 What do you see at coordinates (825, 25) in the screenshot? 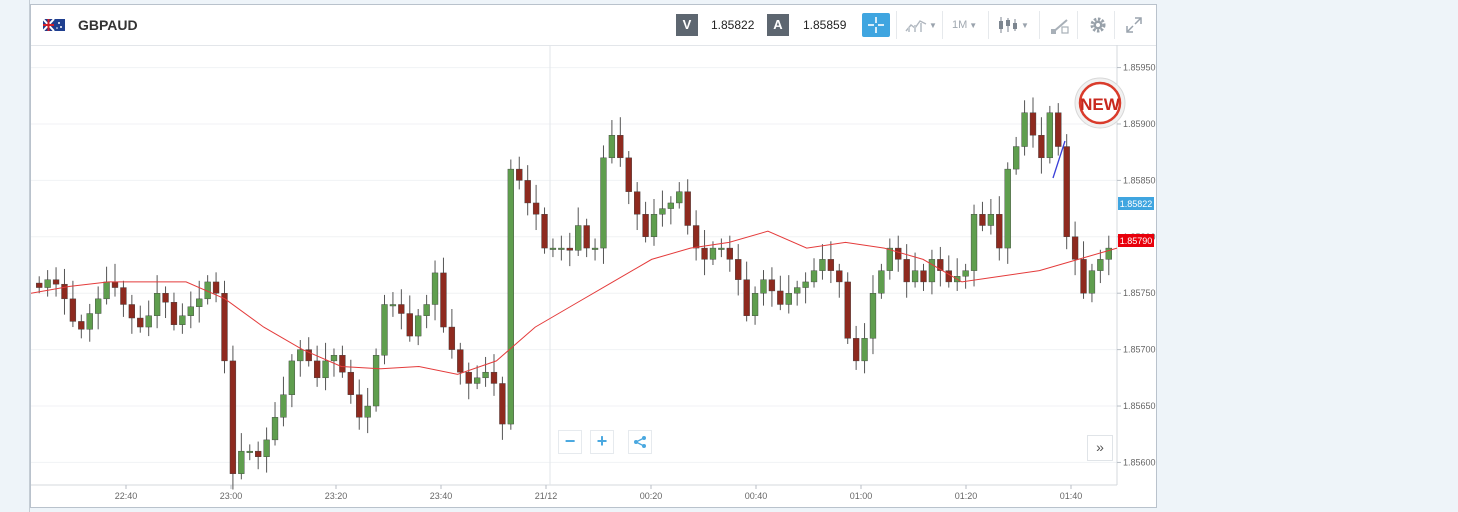
I see `buy-price: 1.85859` at bounding box center [825, 25].